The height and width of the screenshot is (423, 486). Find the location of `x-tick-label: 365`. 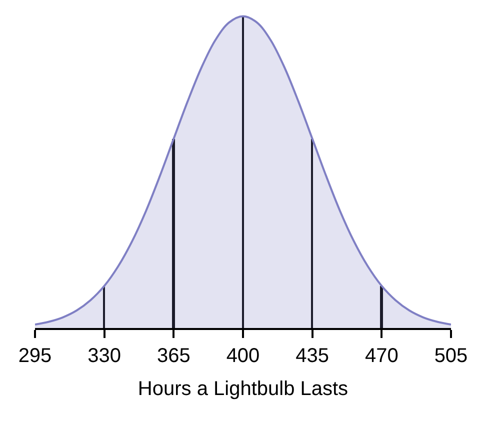

x-tick-label: 365 is located at coordinates (173, 355).